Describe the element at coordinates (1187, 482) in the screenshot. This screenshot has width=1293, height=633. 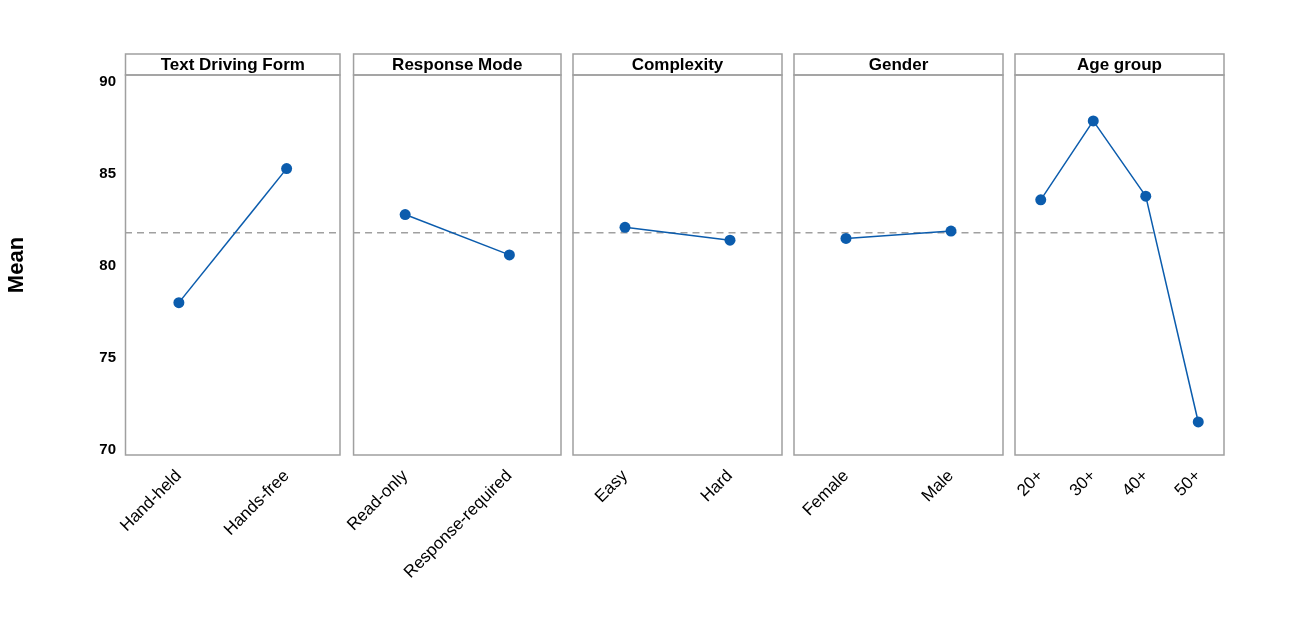
I see `x-tick-label: 50+` at that location.